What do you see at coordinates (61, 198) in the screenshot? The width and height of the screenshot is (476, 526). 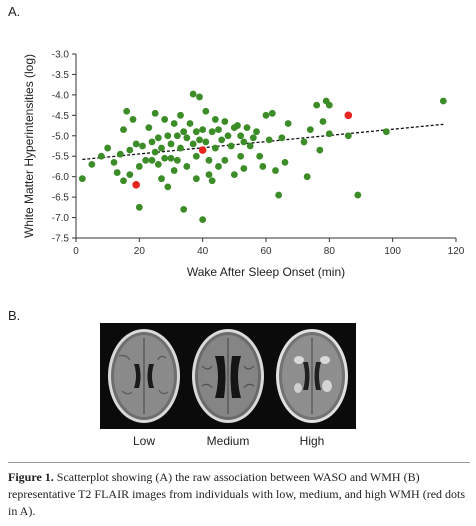 I see `y-tick-label: -6.5` at bounding box center [61, 198].